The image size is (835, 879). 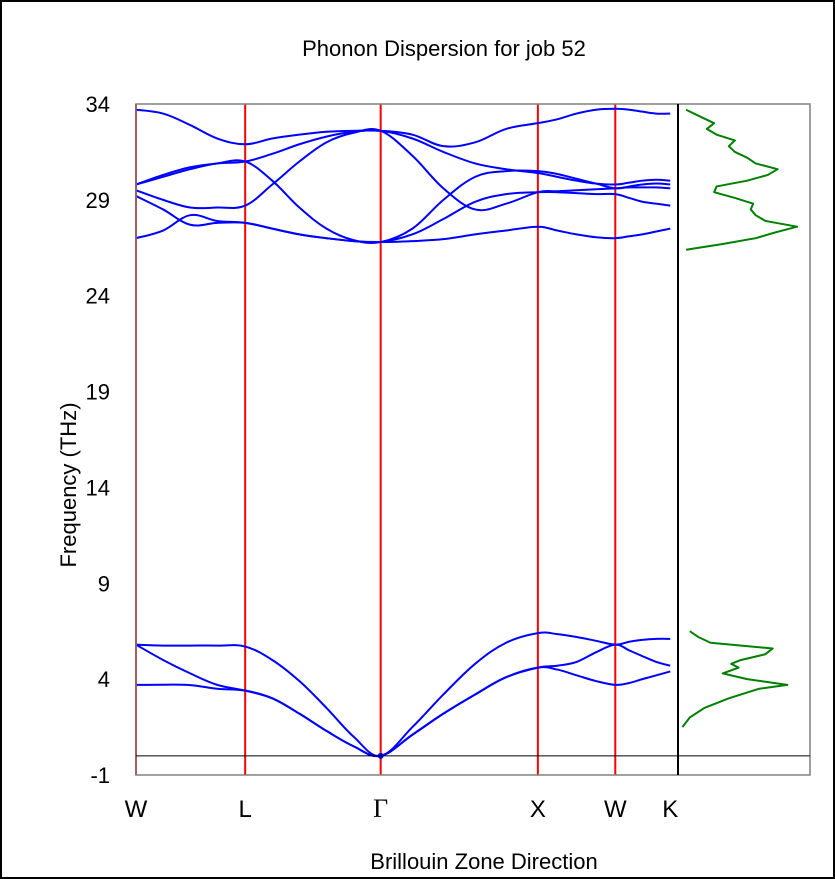 I want to click on y-axis-label: Frequency (THz), so click(x=68, y=484).